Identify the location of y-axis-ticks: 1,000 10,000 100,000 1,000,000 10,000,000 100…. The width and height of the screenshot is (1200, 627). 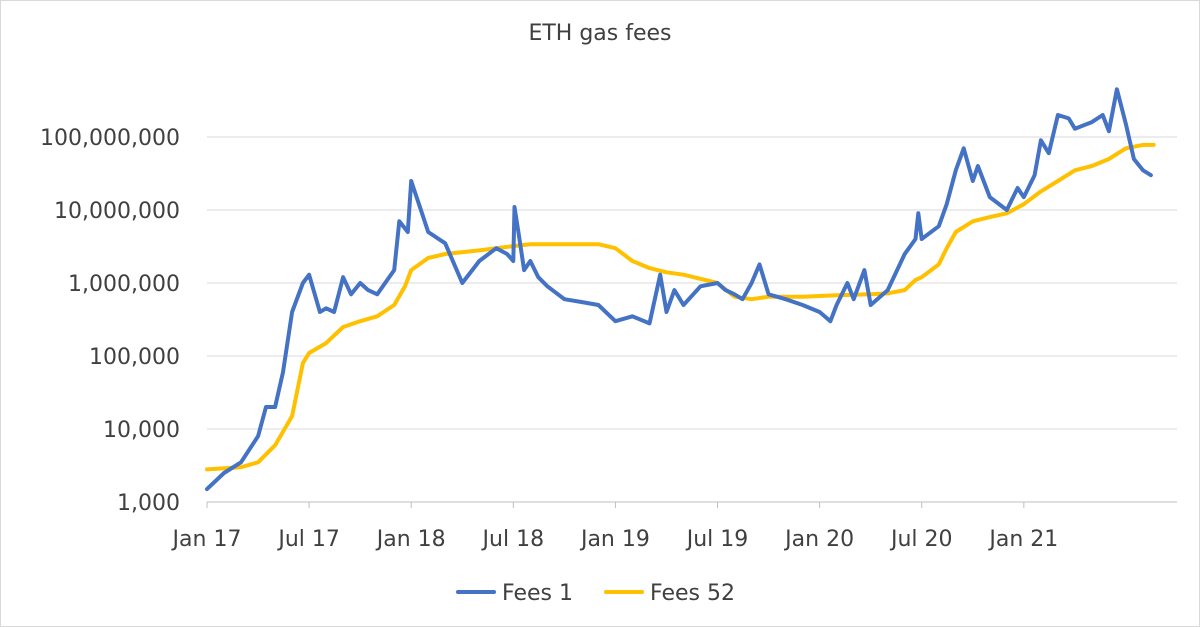
(110, 321).